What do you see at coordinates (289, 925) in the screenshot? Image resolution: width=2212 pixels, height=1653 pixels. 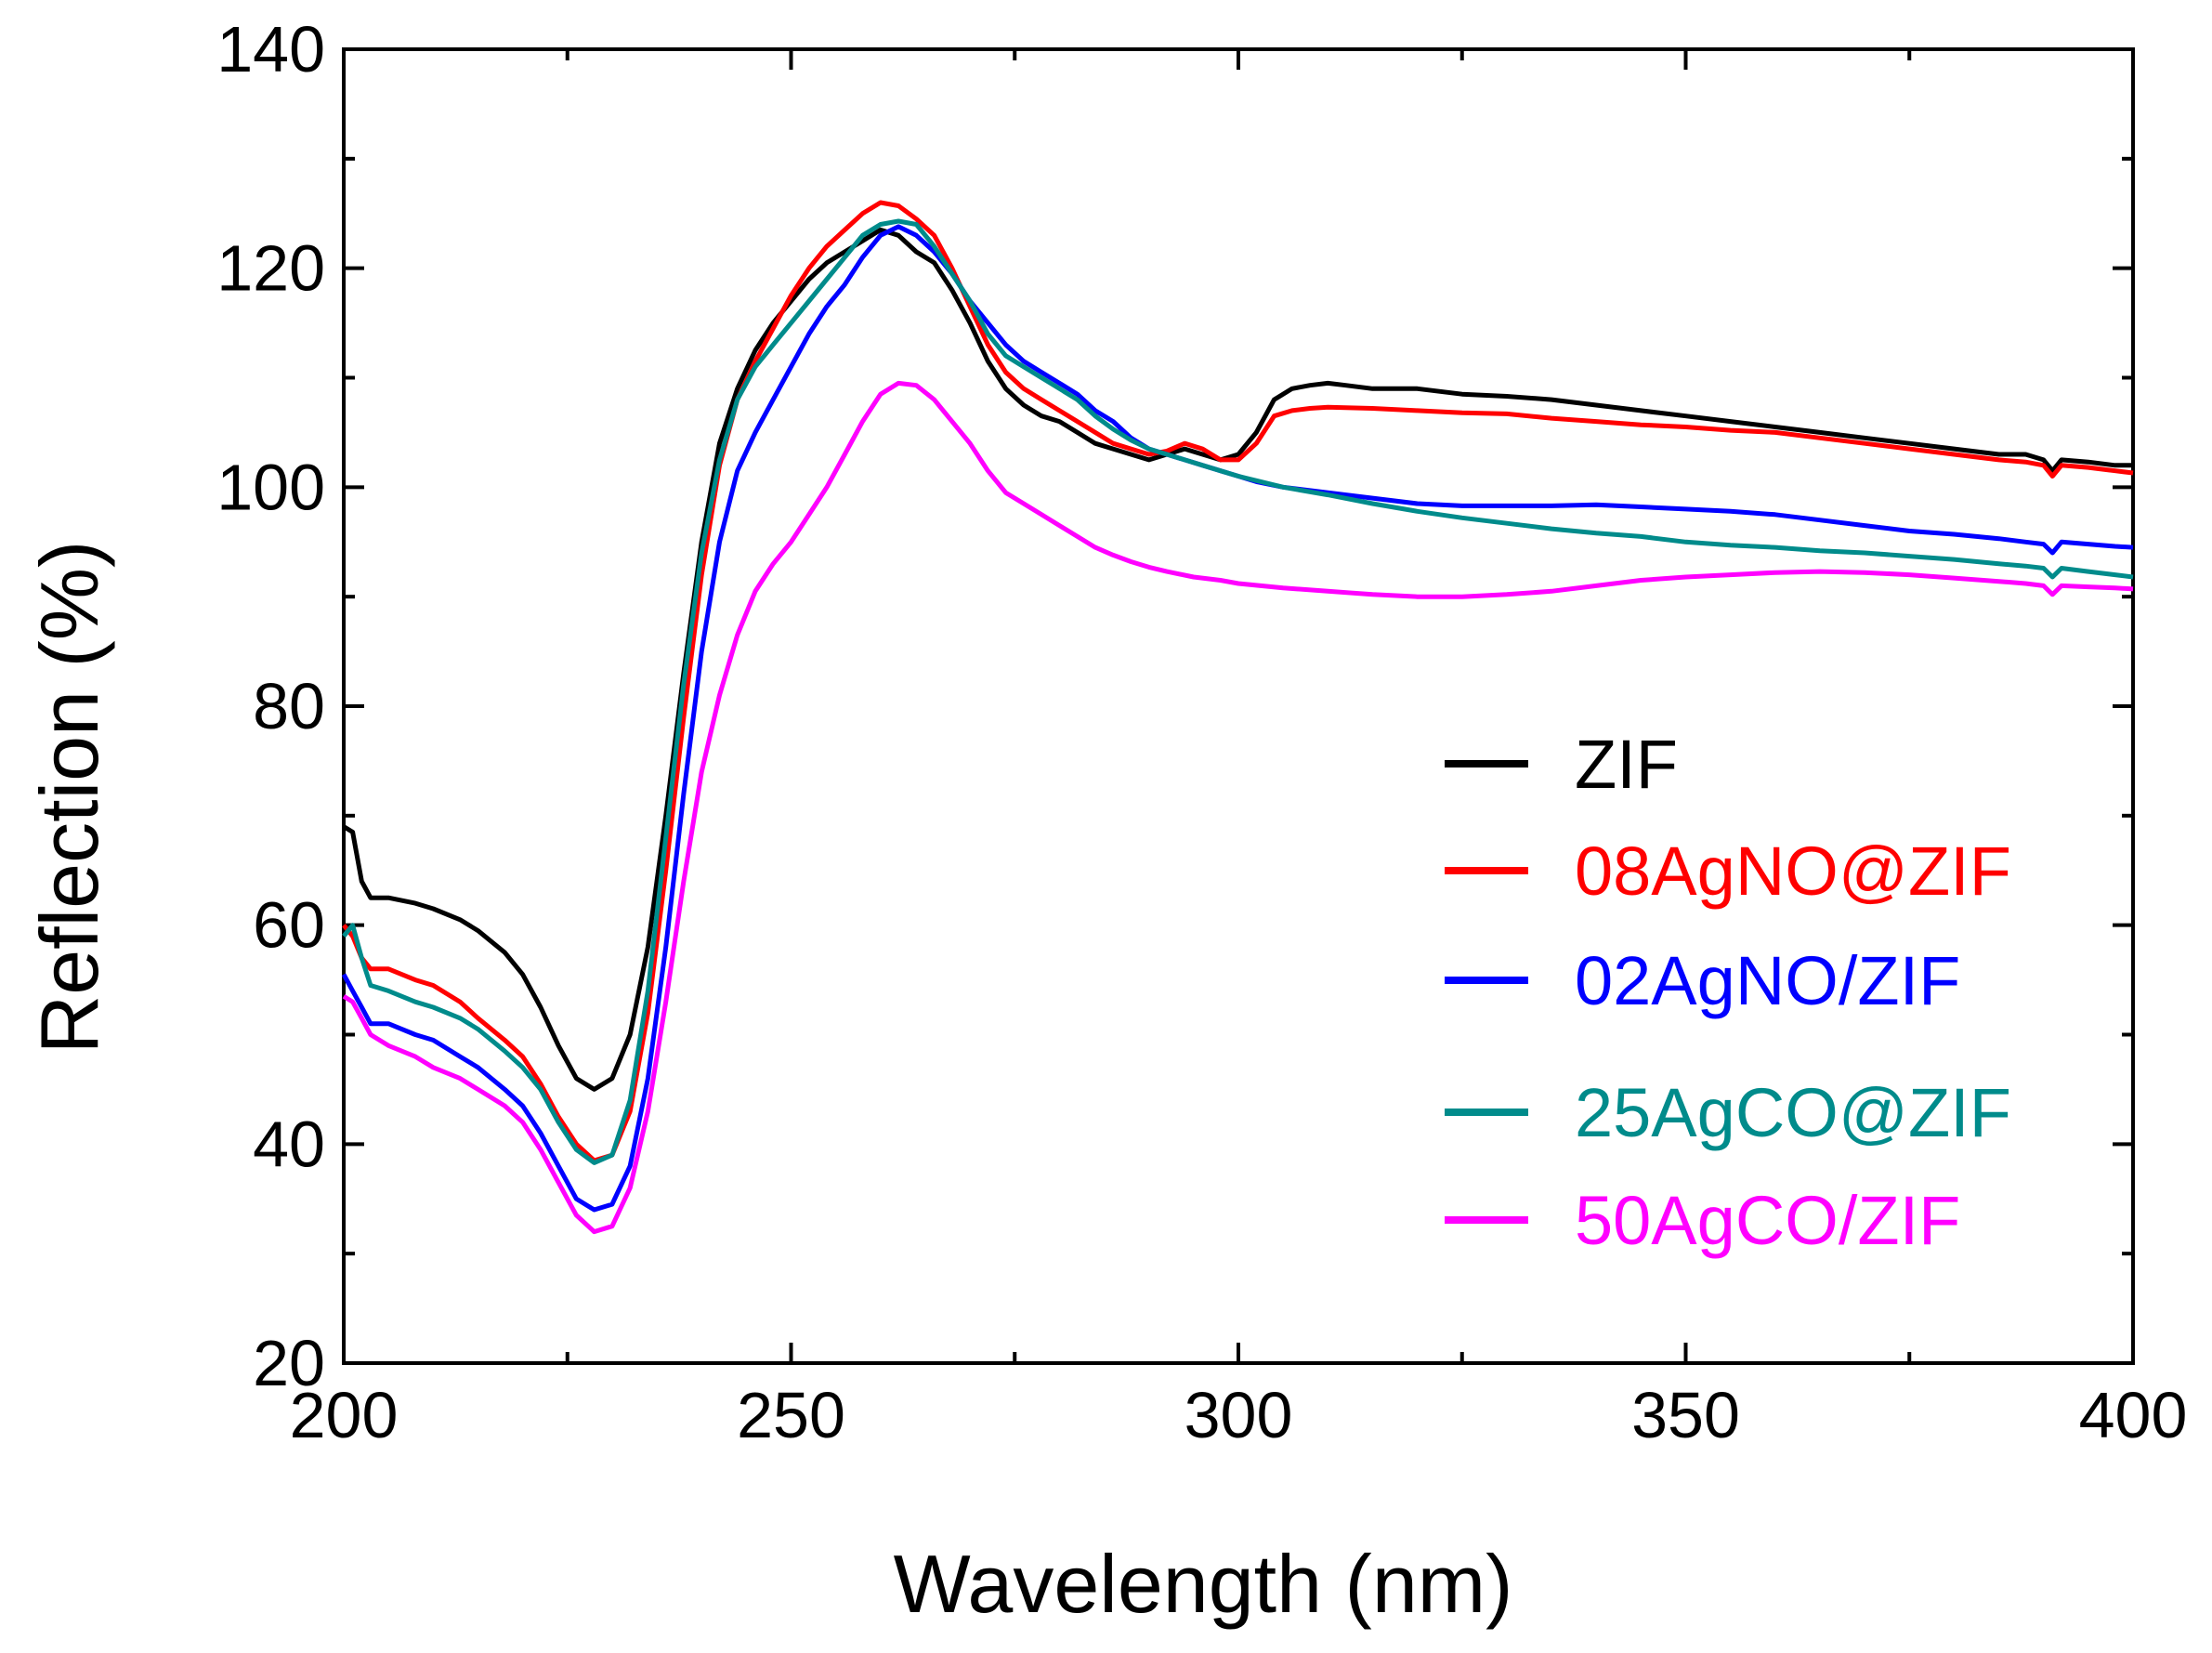 I see `y-tick-label: 60` at bounding box center [289, 925].